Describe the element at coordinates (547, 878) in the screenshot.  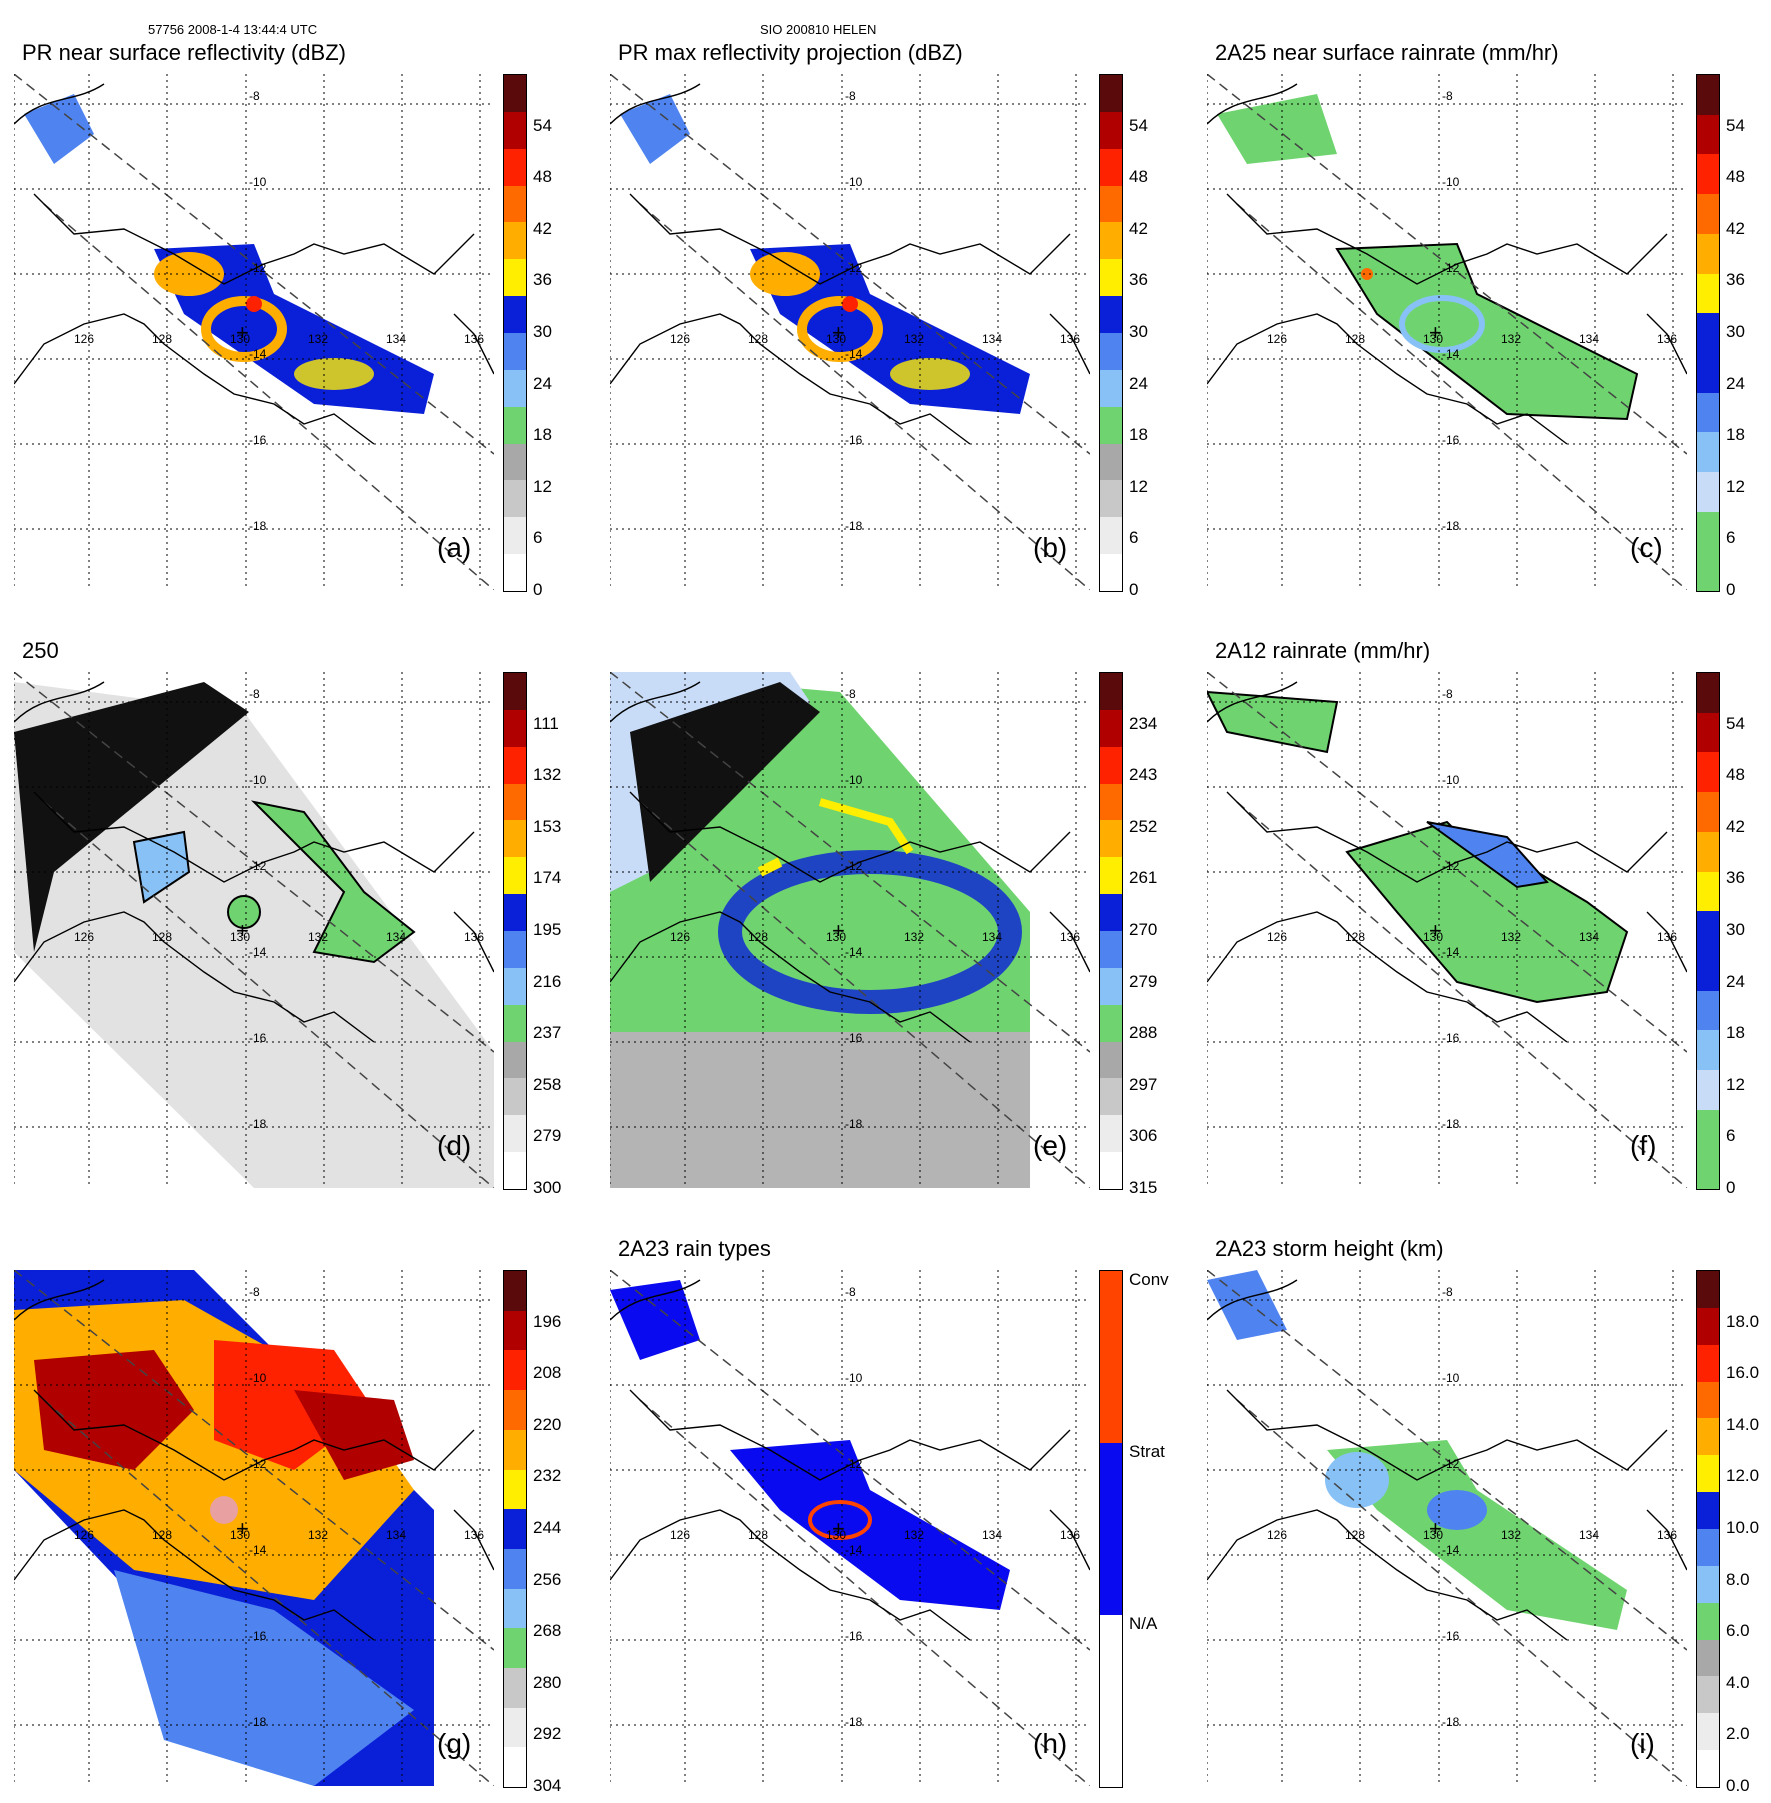
I see `colorbar-label: 174` at that location.